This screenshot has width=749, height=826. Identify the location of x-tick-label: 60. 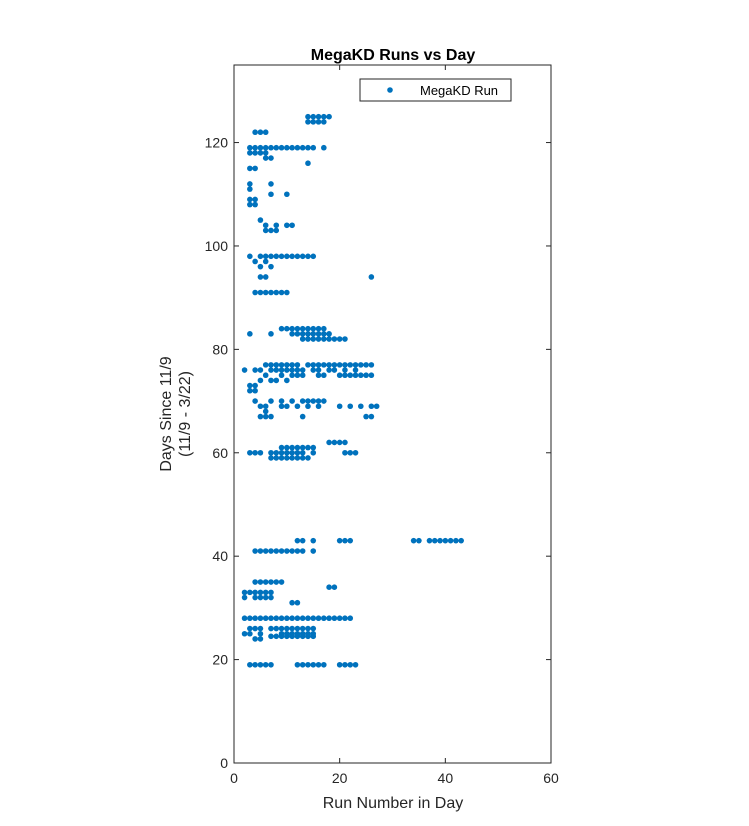
(551, 778).